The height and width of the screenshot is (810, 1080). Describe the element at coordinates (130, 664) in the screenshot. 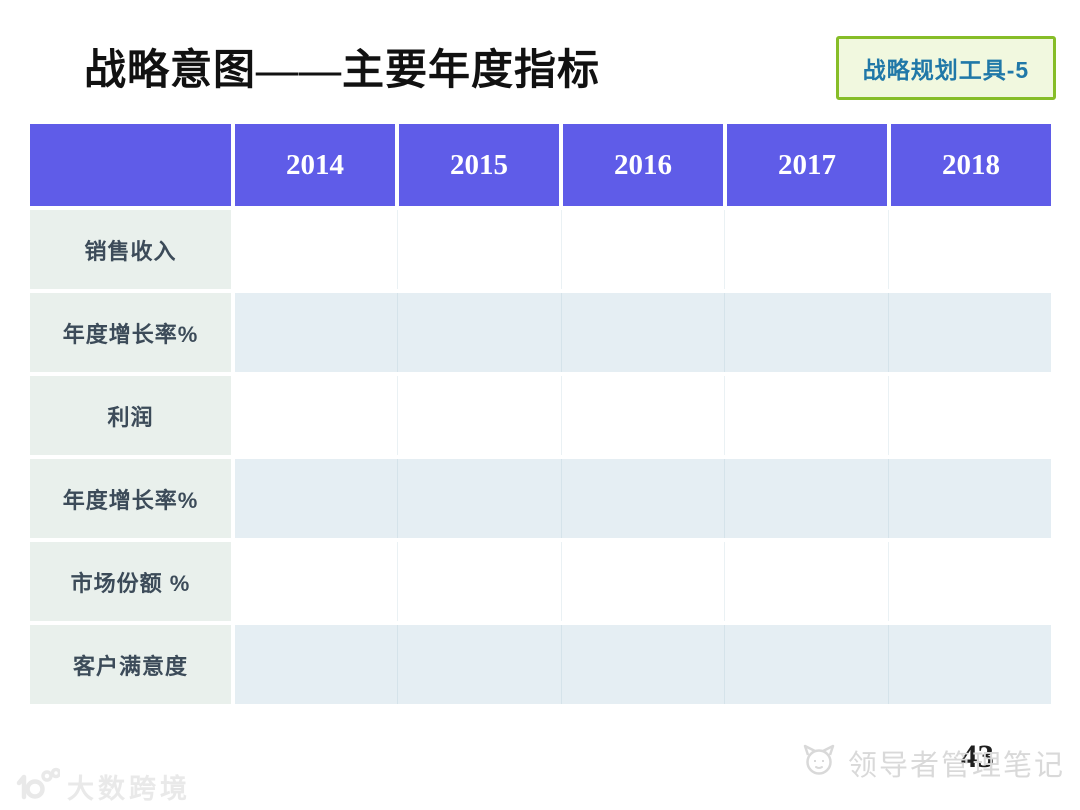

I see `row-label: 客户满意度` at that location.